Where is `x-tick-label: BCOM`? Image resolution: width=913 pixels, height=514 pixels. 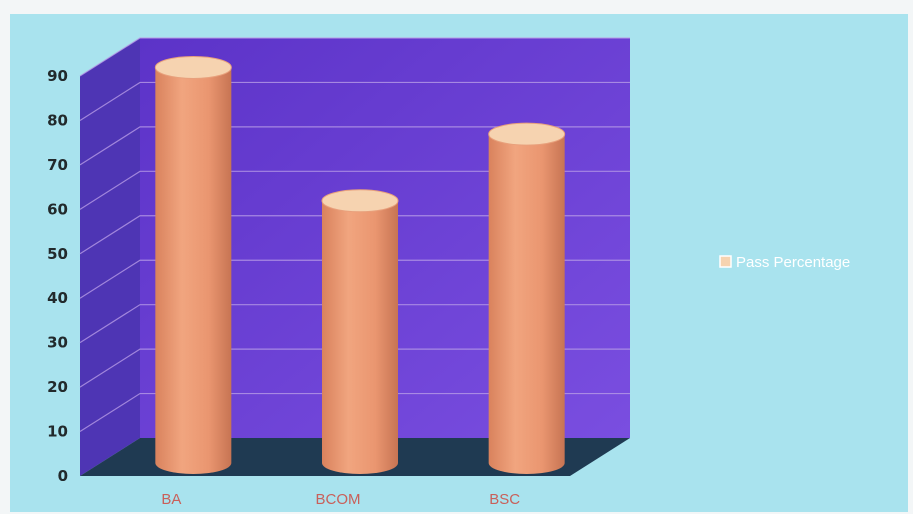 x-tick-label: BCOM is located at coordinates (338, 499).